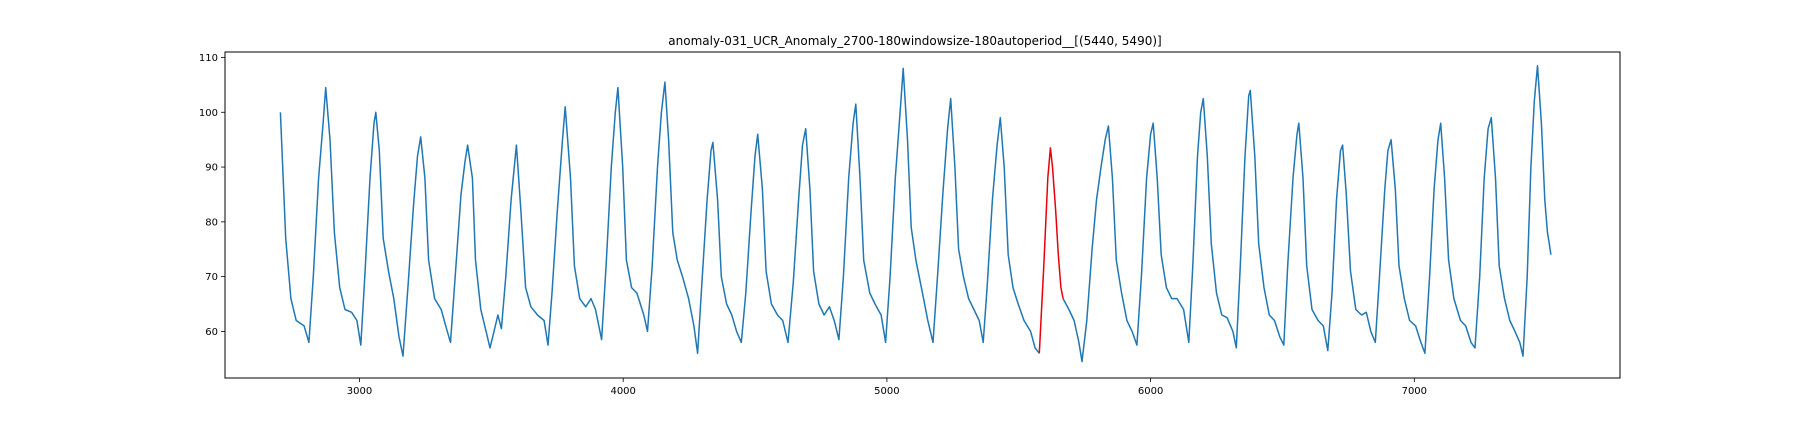 The width and height of the screenshot is (1800, 432). What do you see at coordinates (886, 391) in the screenshot?
I see `x-tick-label: 5000` at bounding box center [886, 391].